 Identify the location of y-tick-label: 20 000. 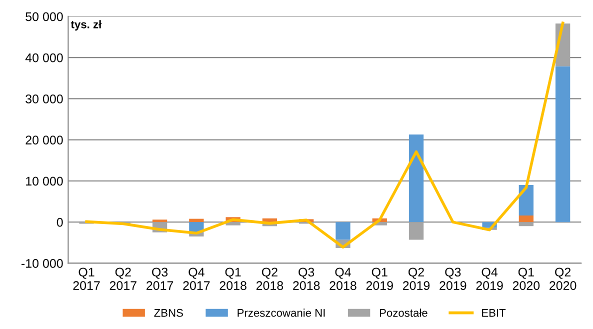
(44, 140).